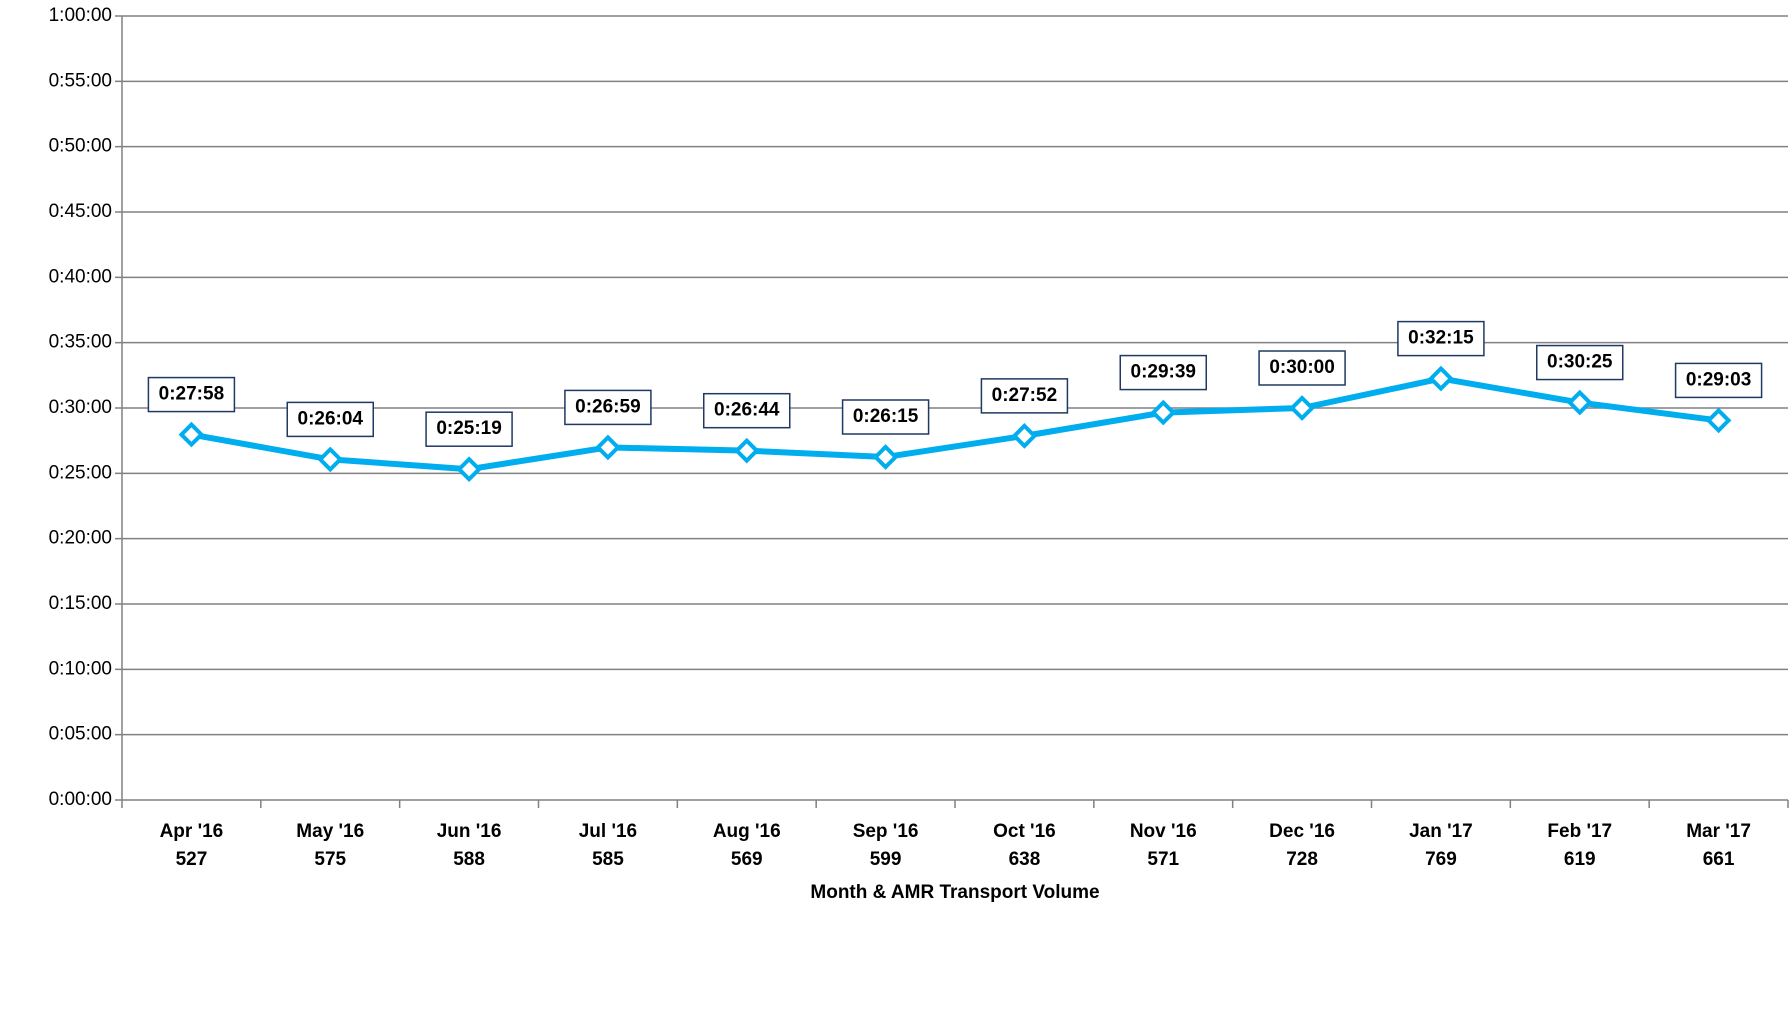 Image resolution: width=1792 pixels, height=1035 pixels. I want to click on data-label: 0:29:39, so click(1164, 372).